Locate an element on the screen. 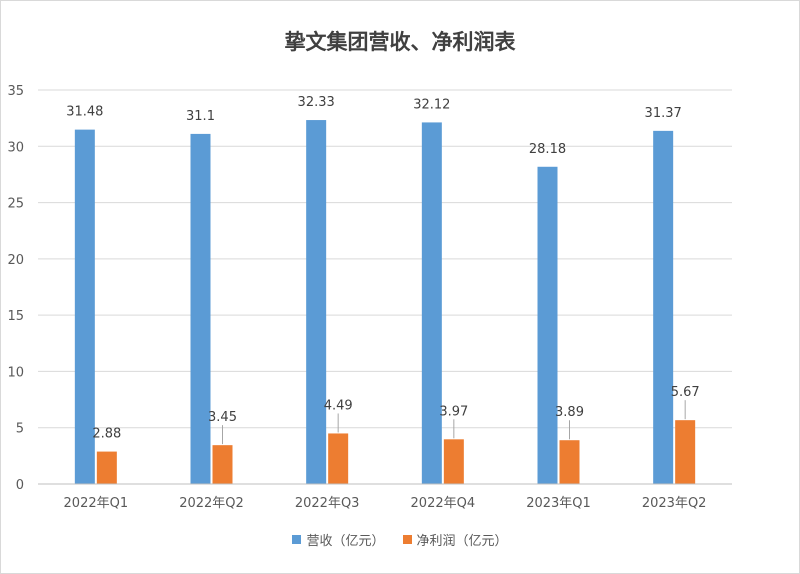 The image size is (800, 574). y-tick-label-1: 5 is located at coordinates (20, 429).